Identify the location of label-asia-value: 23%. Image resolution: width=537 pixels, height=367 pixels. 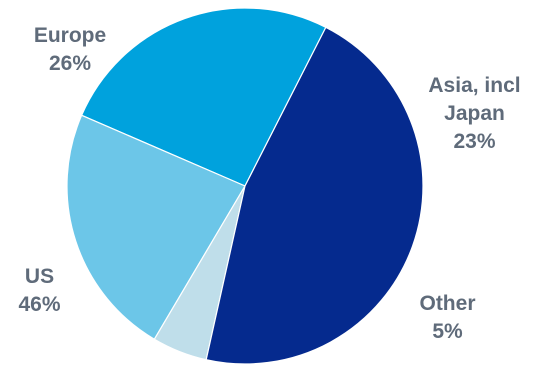
(474, 141).